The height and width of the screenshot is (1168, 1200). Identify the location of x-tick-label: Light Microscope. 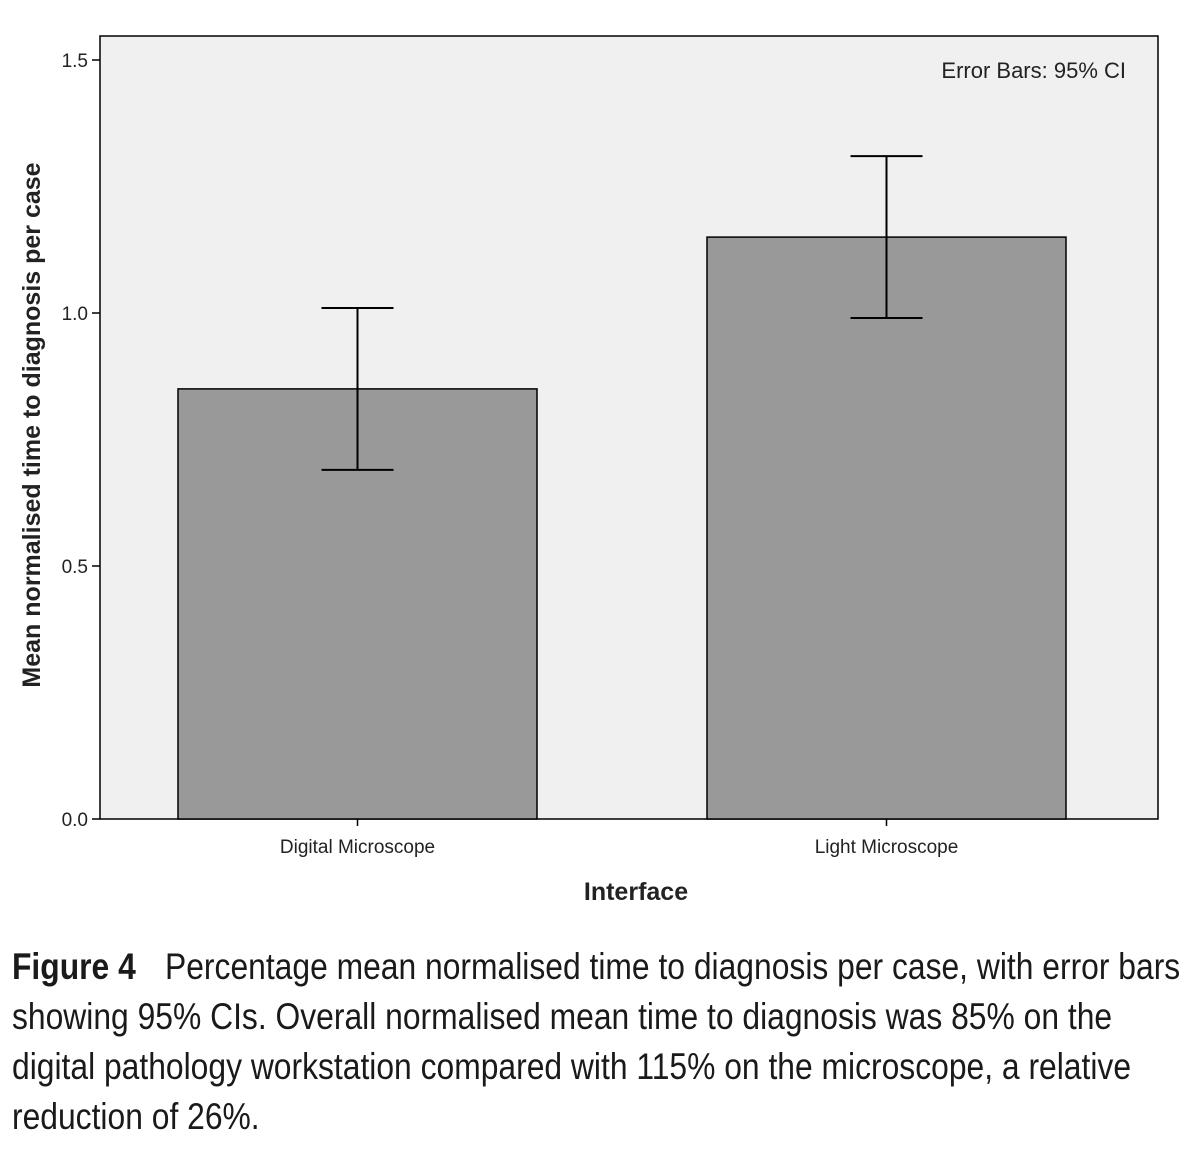
(887, 847).